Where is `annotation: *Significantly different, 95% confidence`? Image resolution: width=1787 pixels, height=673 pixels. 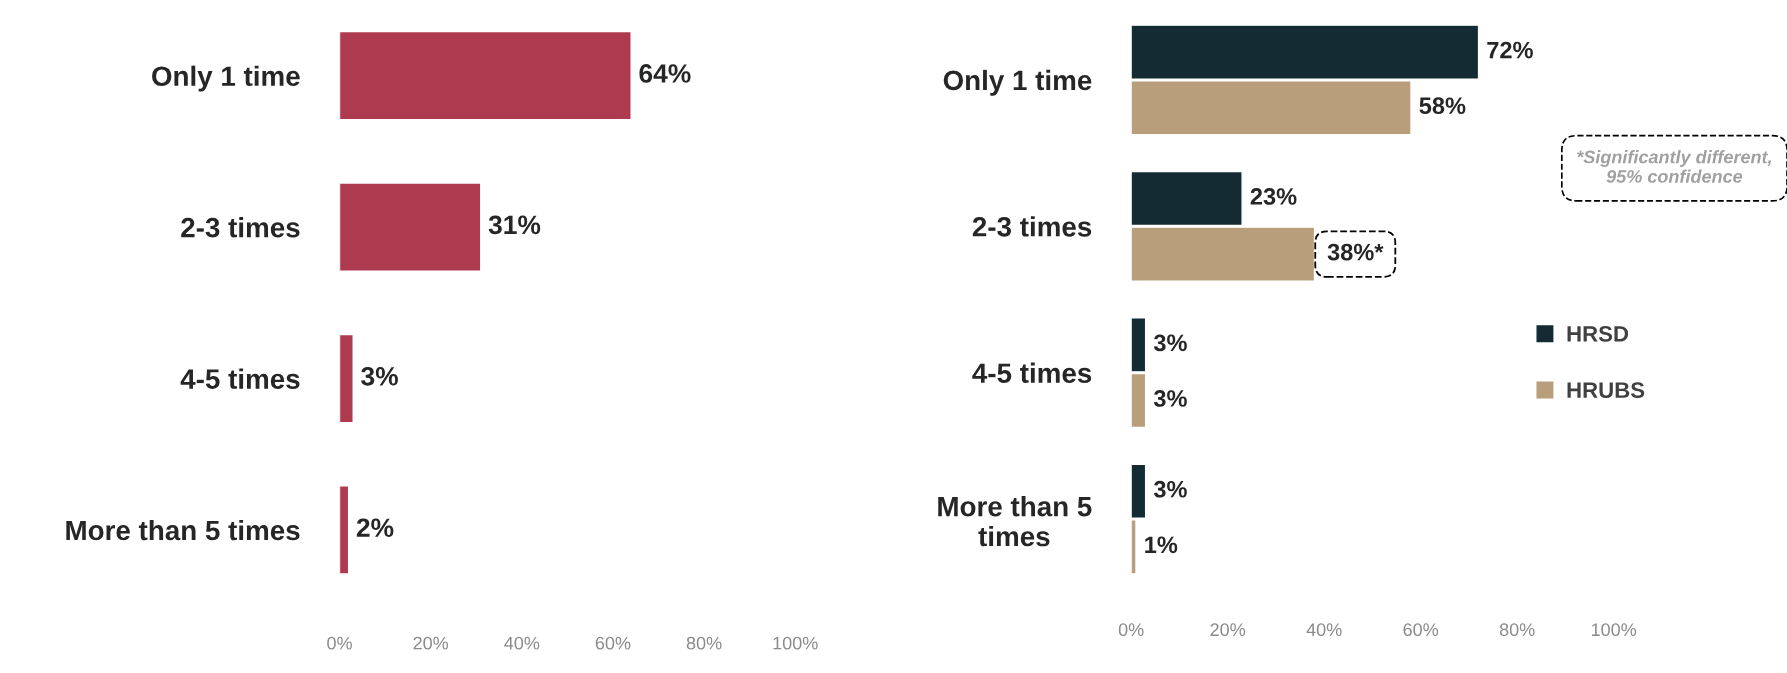 annotation: *Significantly different, 95% confidence is located at coordinates (1674, 166).